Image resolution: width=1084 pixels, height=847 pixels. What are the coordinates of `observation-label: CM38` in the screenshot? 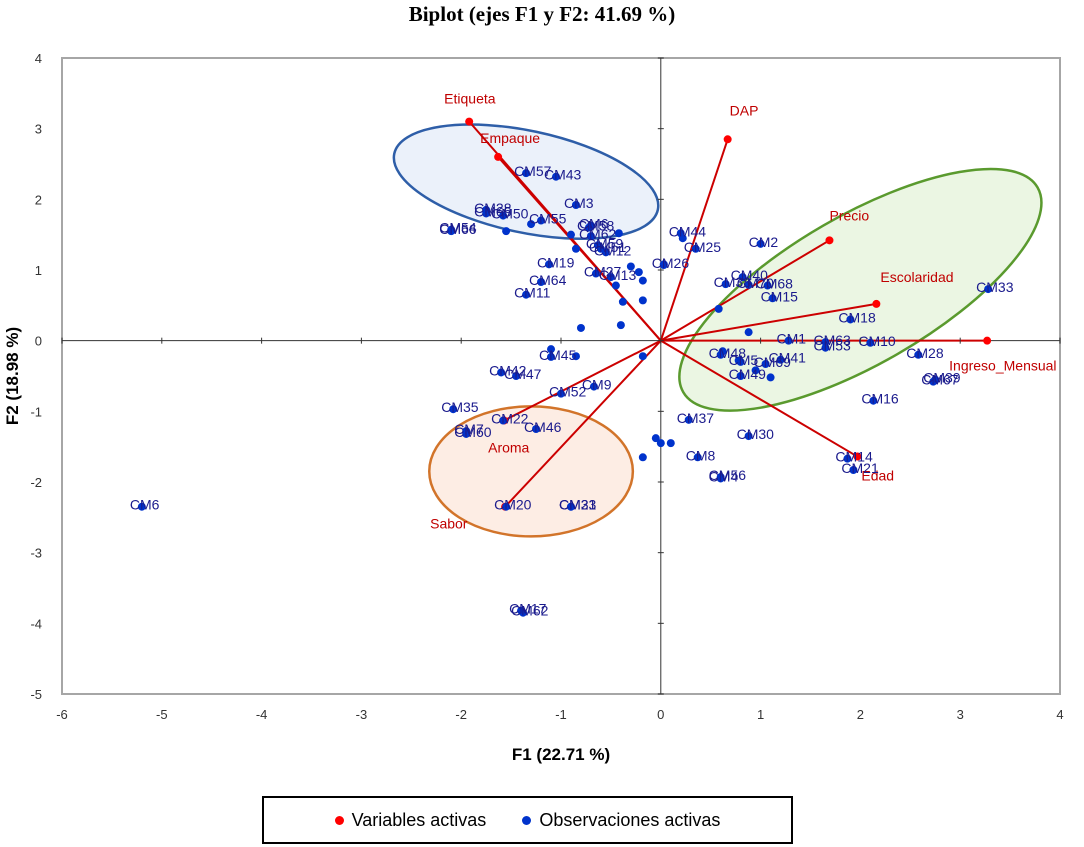 It's located at (733, 282).